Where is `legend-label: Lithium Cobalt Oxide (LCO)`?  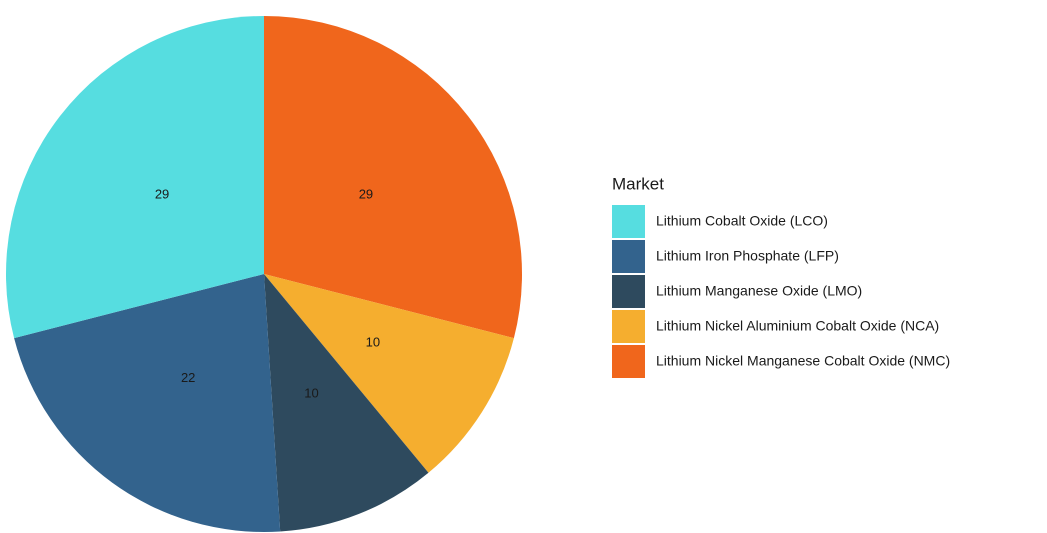 legend-label: Lithium Cobalt Oxide (LCO) is located at coordinates (742, 221).